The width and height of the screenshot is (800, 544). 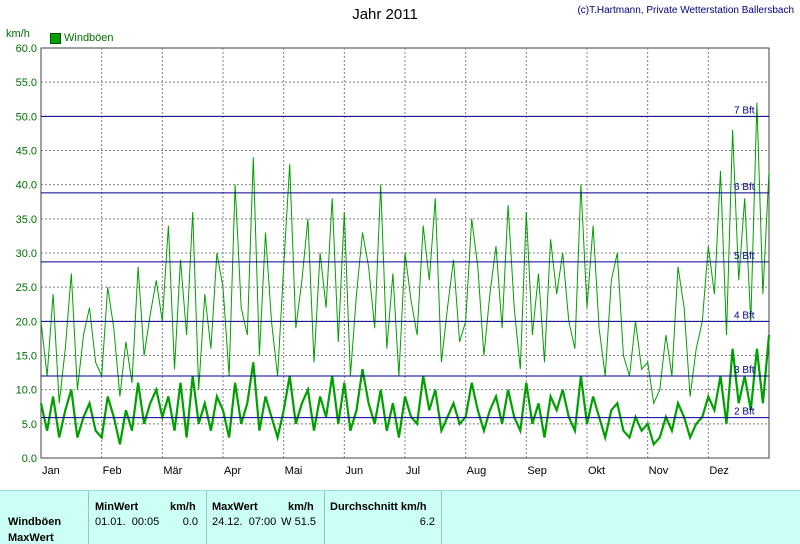 I want to click on beaufort-label: 7 Bft, so click(x=744, y=110).